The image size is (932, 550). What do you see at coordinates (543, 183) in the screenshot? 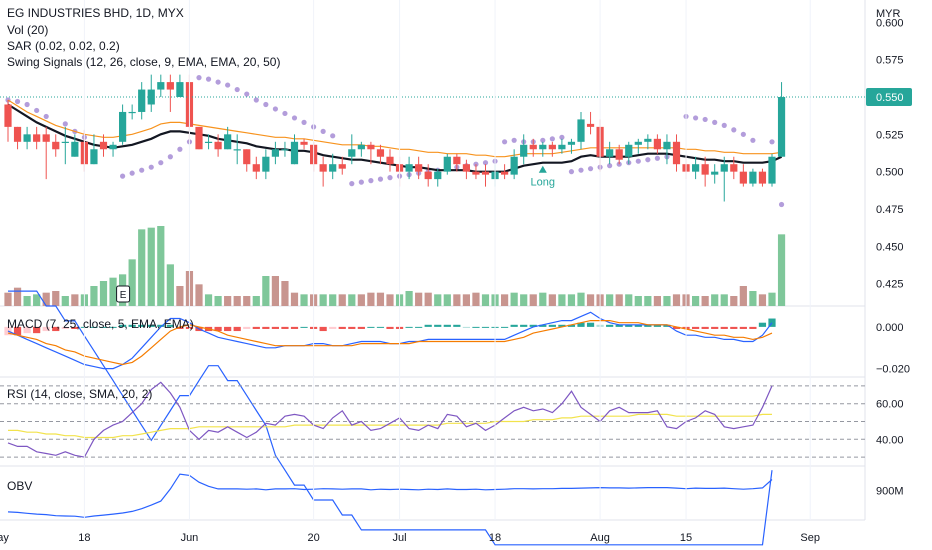
I see `long-label: Long` at bounding box center [543, 183].